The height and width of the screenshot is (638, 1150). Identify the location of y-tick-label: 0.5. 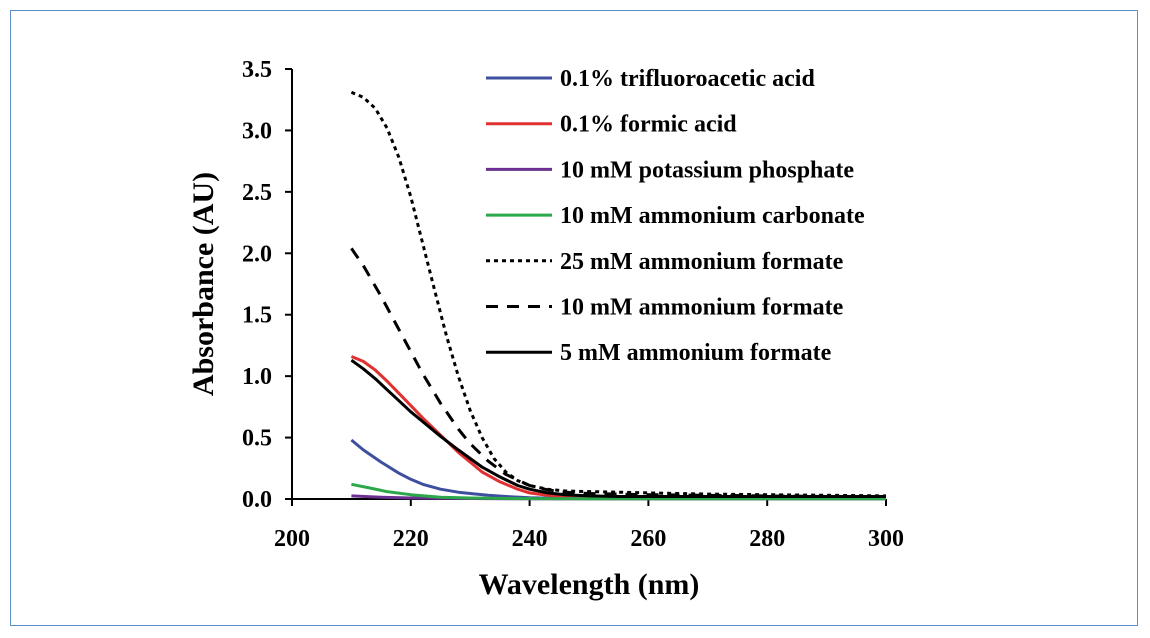
(257, 439).